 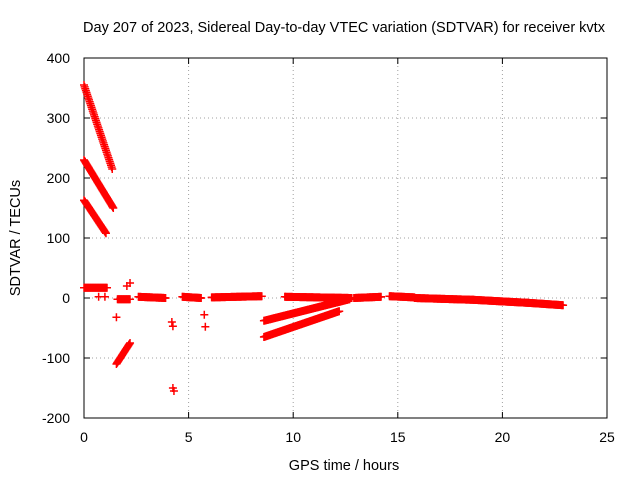 What do you see at coordinates (56, 418) in the screenshot?
I see `y-tick-label: -200` at bounding box center [56, 418].